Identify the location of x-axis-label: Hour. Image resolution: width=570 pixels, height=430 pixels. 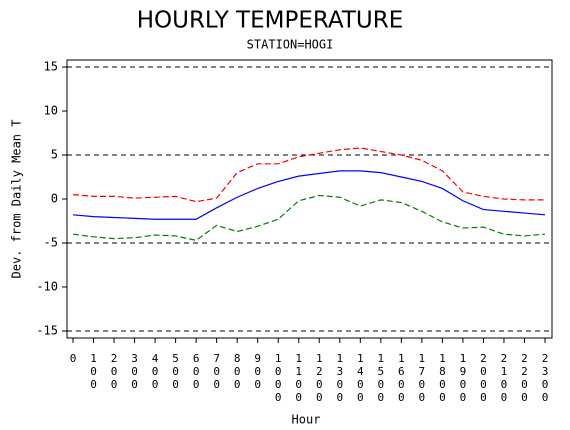
(306, 420).